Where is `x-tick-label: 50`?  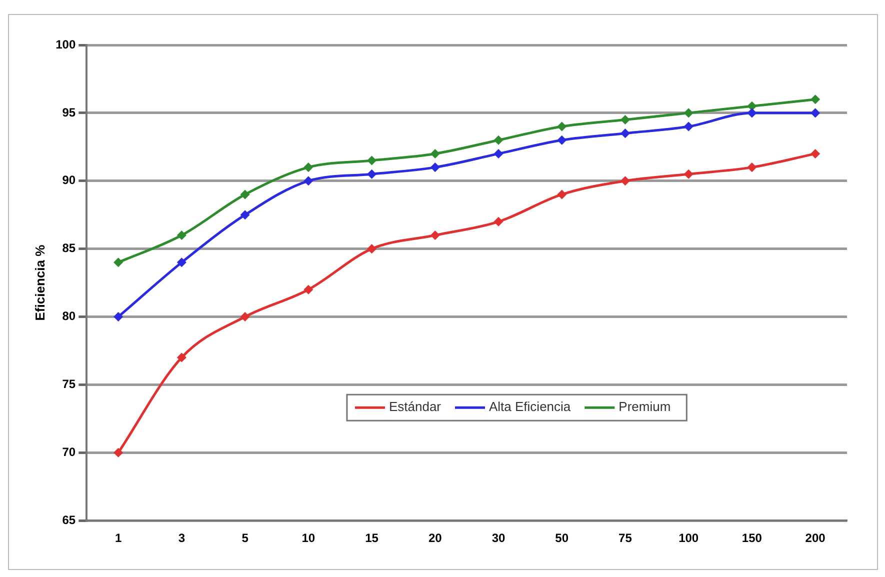
x-tick-label: 50 is located at coordinates (562, 538).